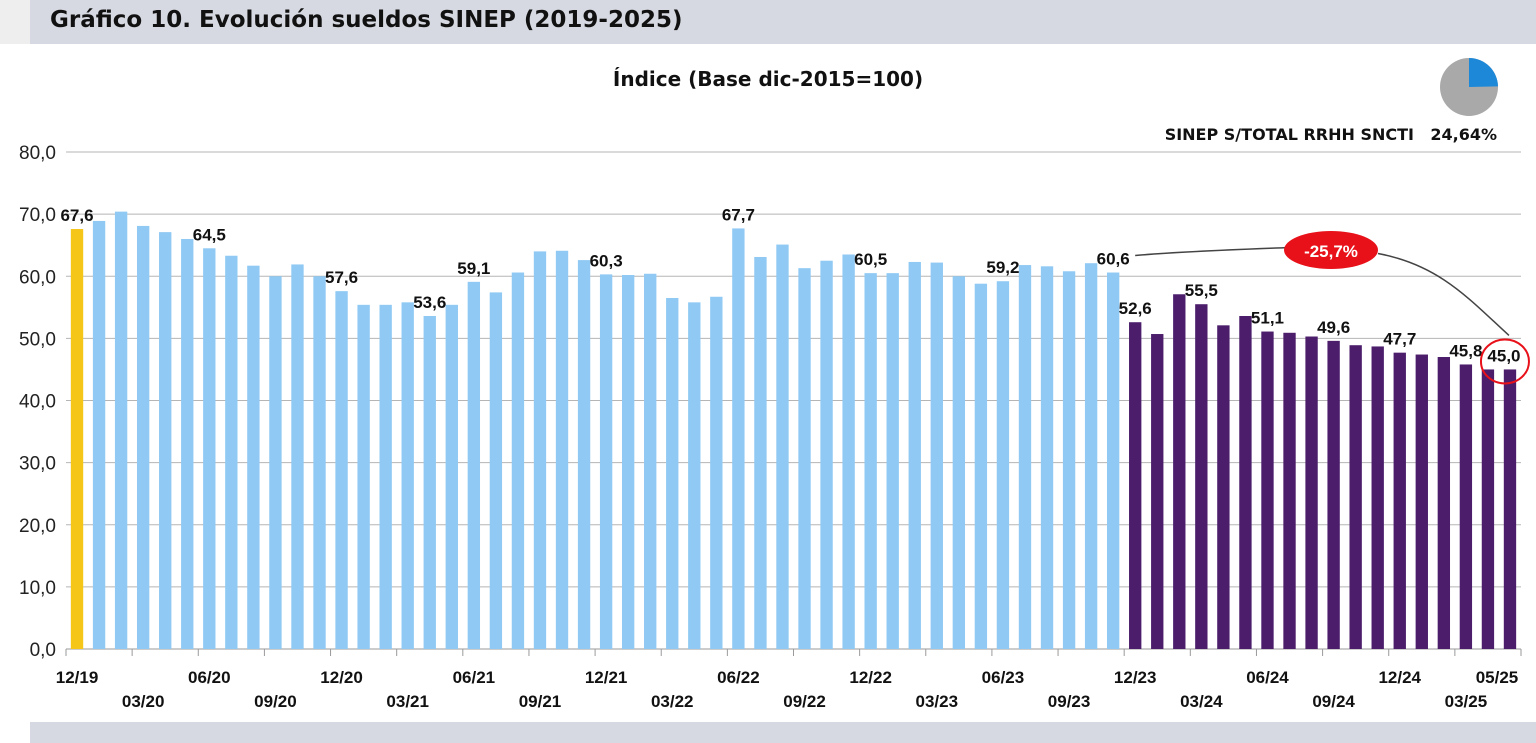 Image resolution: width=1536 pixels, height=743 pixels. I want to click on value-label: 57,6, so click(341, 277).